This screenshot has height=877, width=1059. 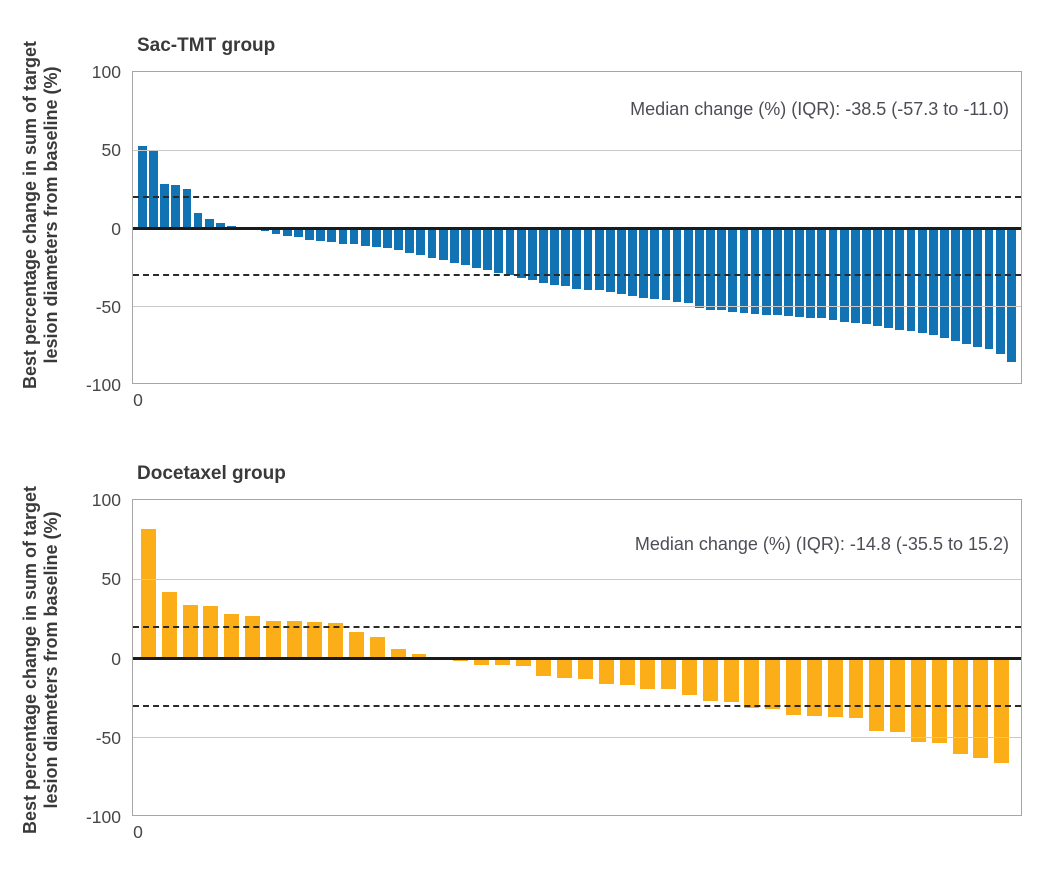 What do you see at coordinates (211, 473) in the screenshot?
I see `panel-title-docetaxel: Docetaxel group` at bounding box center [211, 473].